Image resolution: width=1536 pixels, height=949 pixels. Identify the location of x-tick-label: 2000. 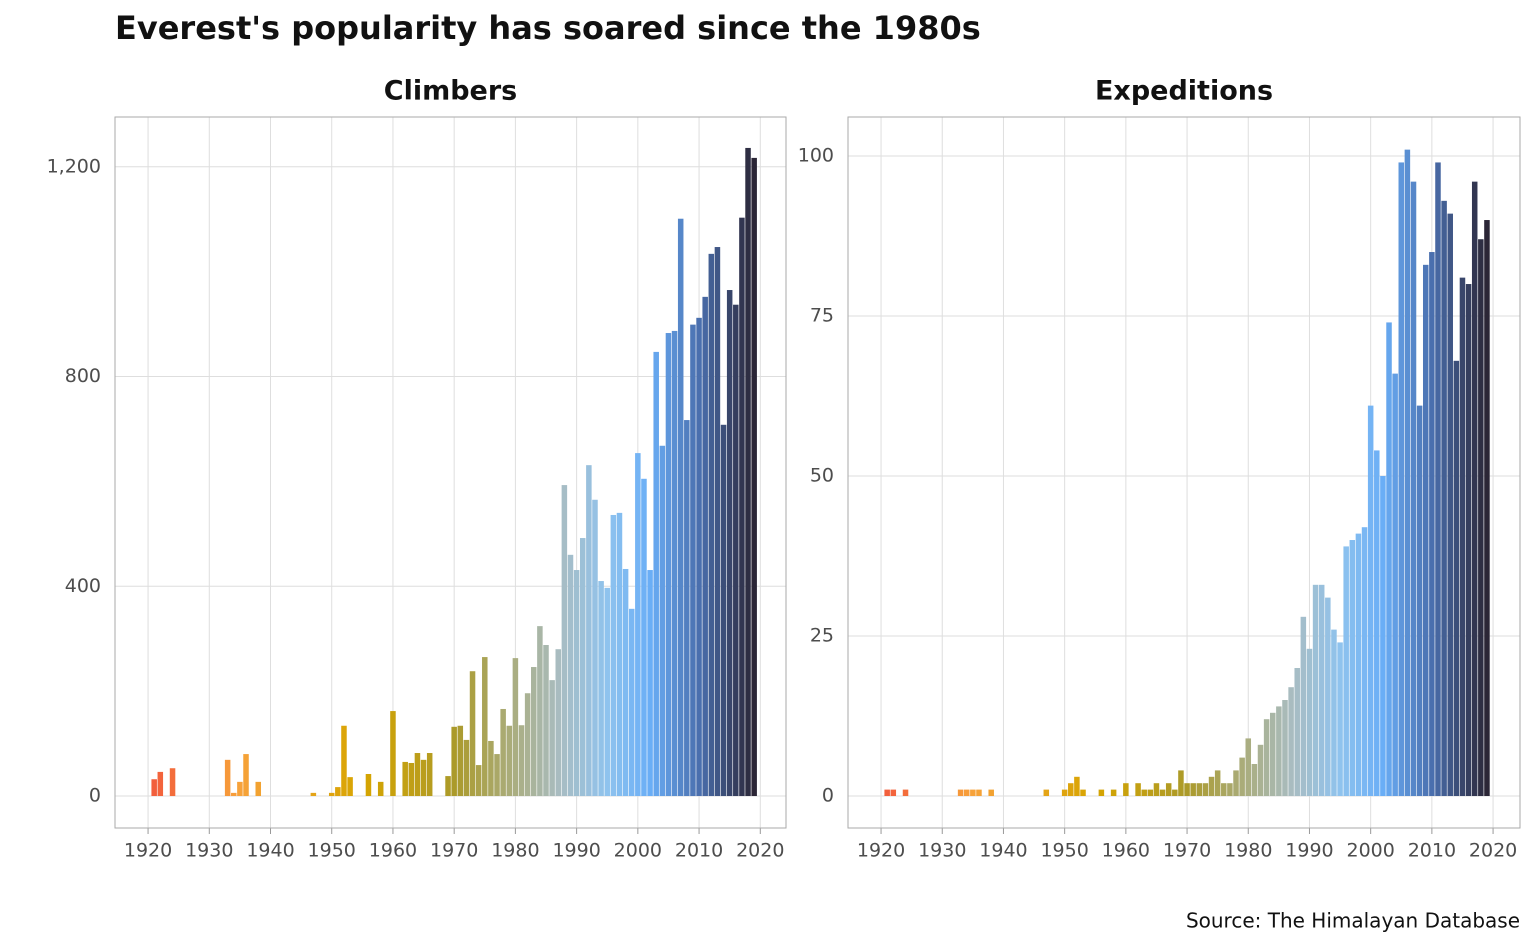
(638, 851).